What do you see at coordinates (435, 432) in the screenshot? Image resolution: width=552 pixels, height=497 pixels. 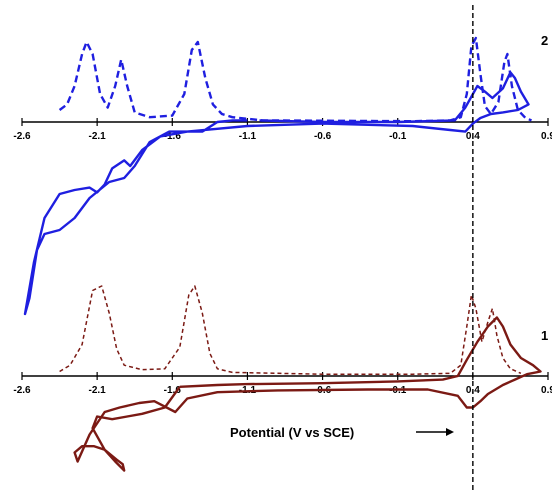 I see `arrow-right-icon` at bounding box center [435, 432].